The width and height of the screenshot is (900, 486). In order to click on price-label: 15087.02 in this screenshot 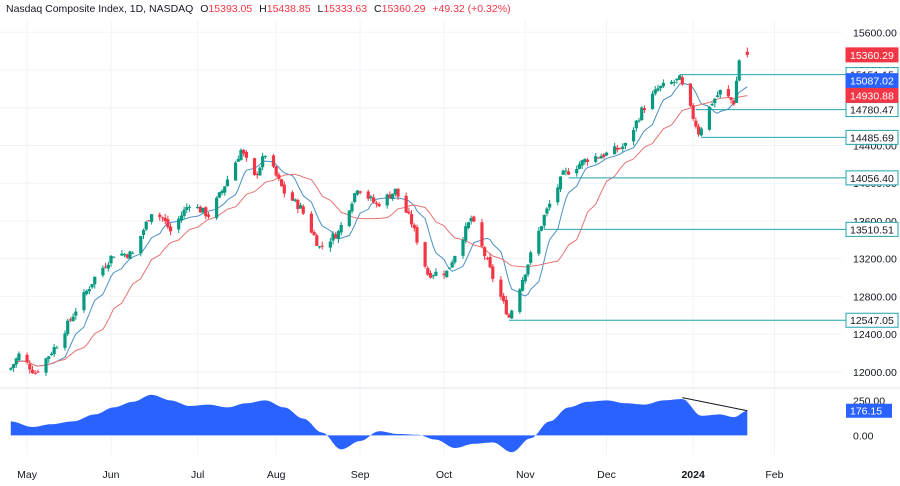, I will do `click(872, 82)`.